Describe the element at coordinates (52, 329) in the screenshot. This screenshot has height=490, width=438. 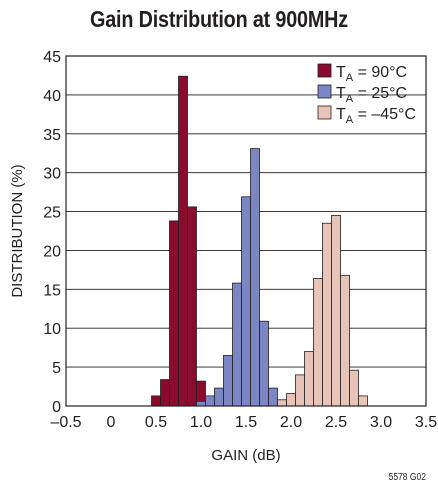
I see `y-tick-label: 10` at that location.